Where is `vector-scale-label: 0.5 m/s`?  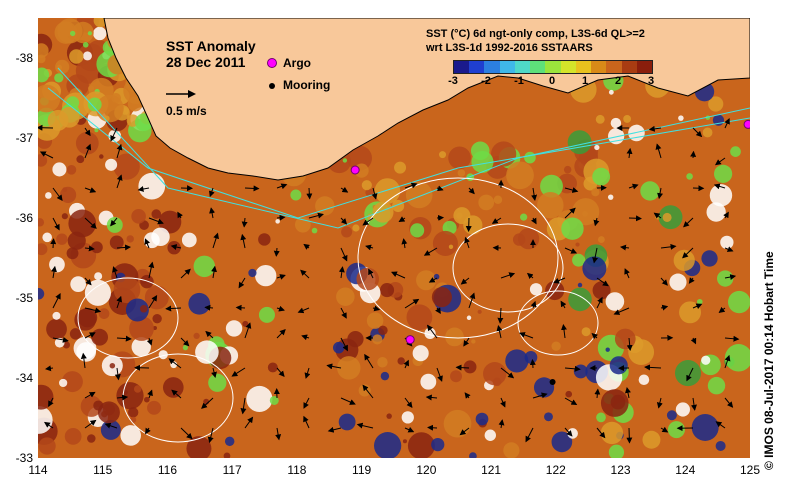 vector-scale-label: 0.5 m/s is located at coordinates (186, 111).